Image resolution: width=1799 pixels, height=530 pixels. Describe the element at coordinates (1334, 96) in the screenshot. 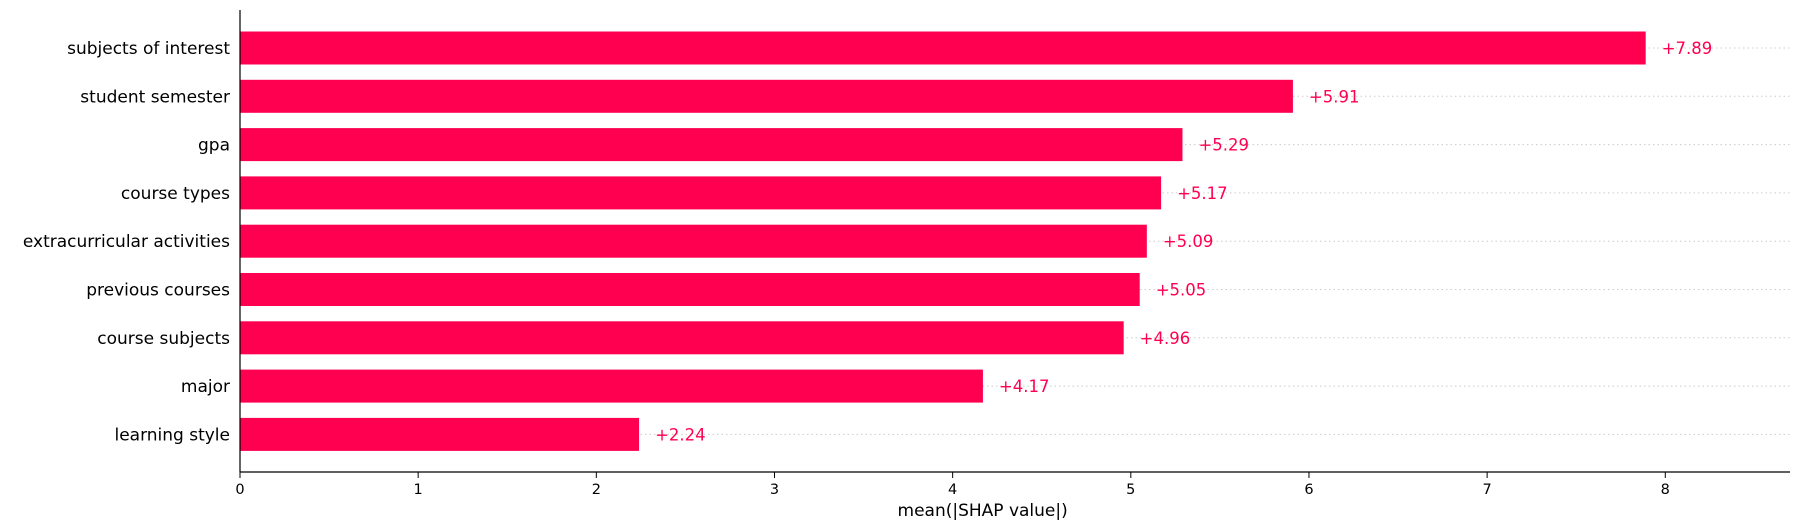

I see `value-label: +5.91` at that location.